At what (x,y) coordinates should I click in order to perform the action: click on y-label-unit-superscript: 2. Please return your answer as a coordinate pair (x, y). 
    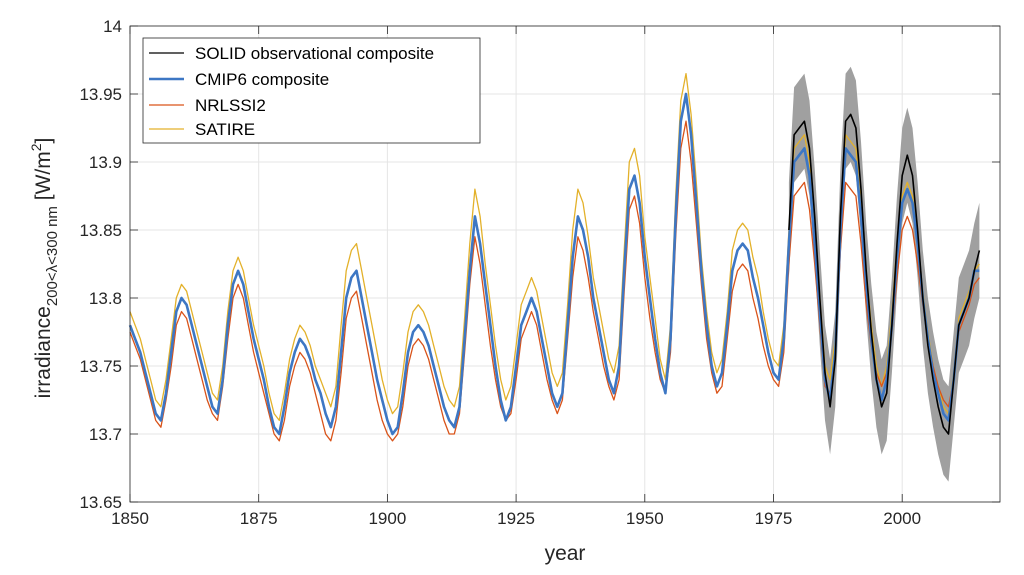
    Looking at the image, I should click on (36, 147).